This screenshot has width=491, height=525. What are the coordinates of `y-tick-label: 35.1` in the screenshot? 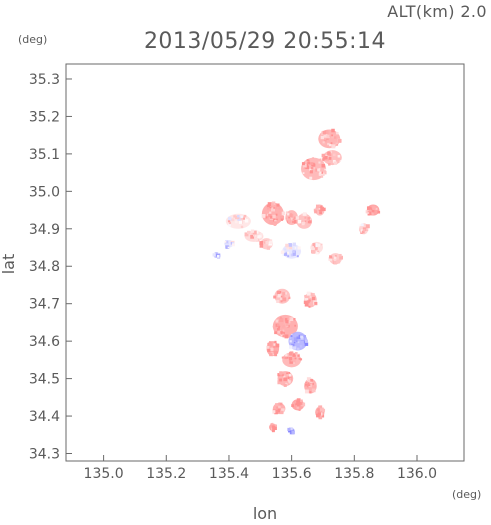 It's located at (44, 155).